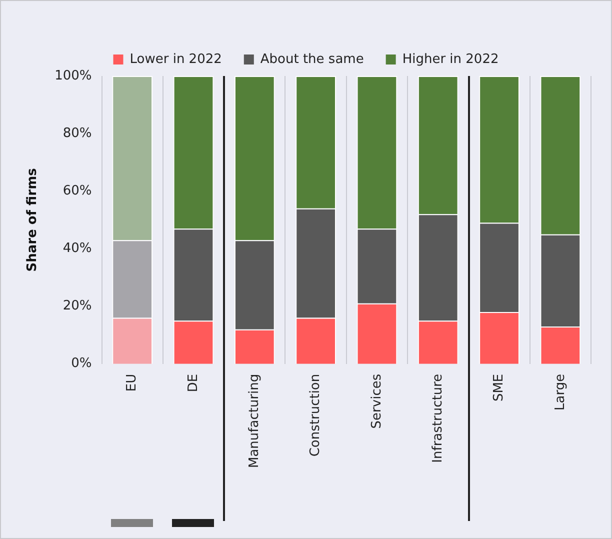  What do you see at coordinates (312, 59) in the screenshot?
I see `legend-label: About the same` at bounding box center [312, 59].